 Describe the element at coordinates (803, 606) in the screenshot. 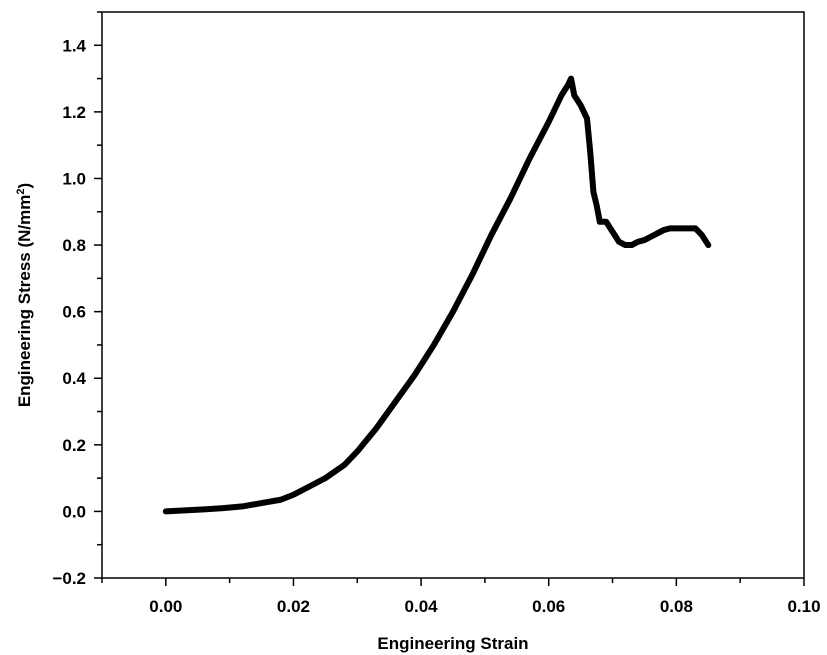

I see `x-tick-label: 0.10` at that location.